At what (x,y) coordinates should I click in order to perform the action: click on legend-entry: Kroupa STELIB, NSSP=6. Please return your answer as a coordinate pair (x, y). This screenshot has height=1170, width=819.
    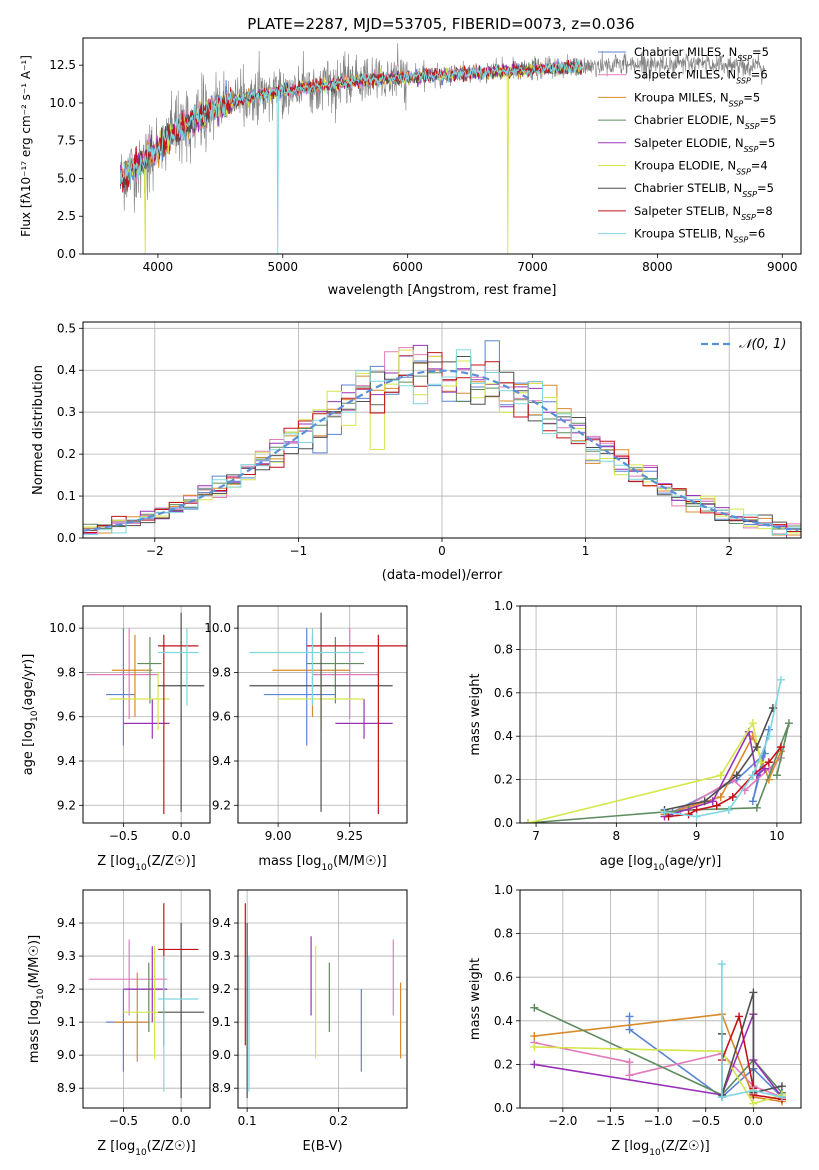
    Looking at the image, I should click on (699, 236).